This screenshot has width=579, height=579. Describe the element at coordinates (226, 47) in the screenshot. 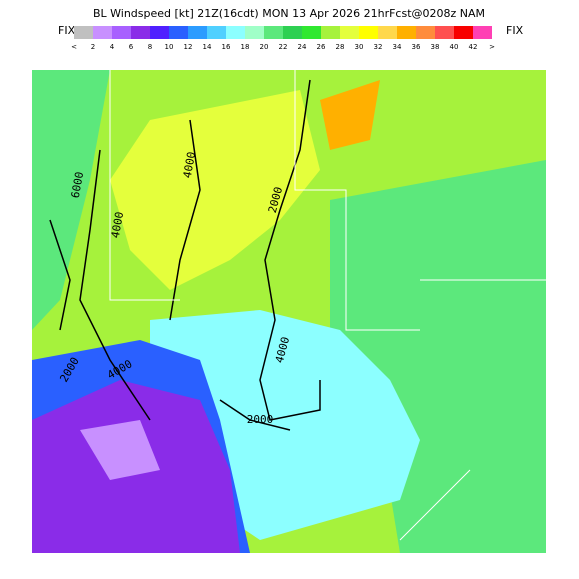

I see `scale-label: 16` at that location.